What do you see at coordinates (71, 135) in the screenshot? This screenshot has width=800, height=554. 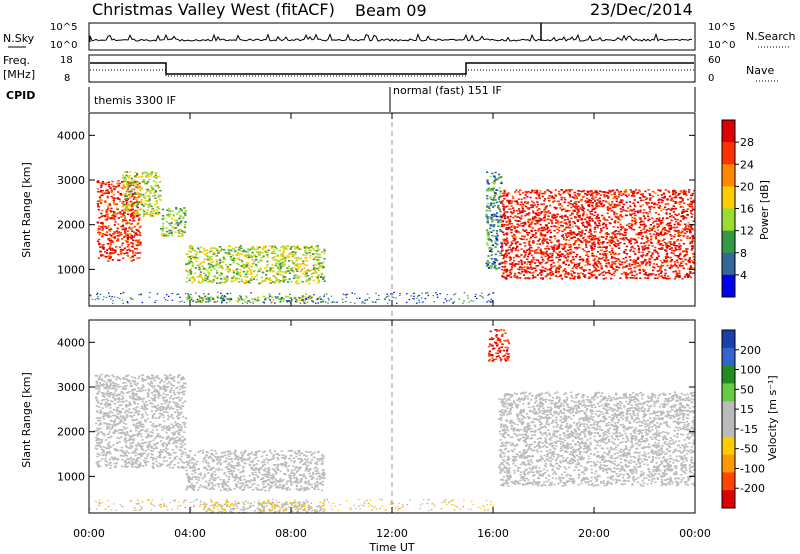 I see `power-ytick-label: 4000` at bounding box center [71, 135].